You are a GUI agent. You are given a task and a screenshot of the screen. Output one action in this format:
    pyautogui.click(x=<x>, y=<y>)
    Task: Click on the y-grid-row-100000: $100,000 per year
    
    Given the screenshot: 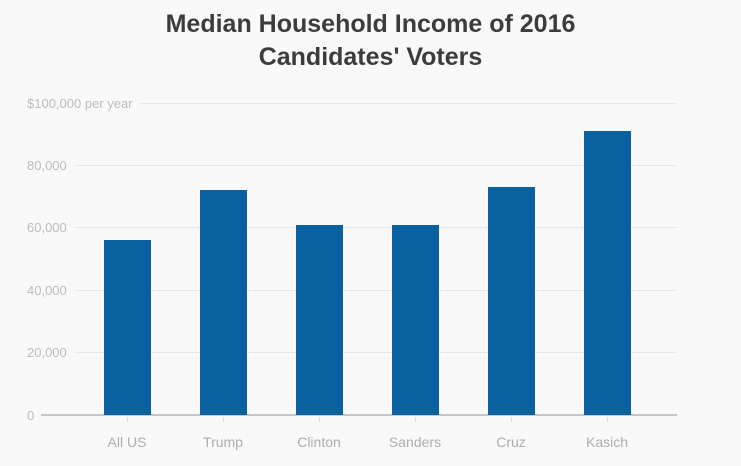 What is the action you would take?
    pyautogui.click(x=352, y=103)
    